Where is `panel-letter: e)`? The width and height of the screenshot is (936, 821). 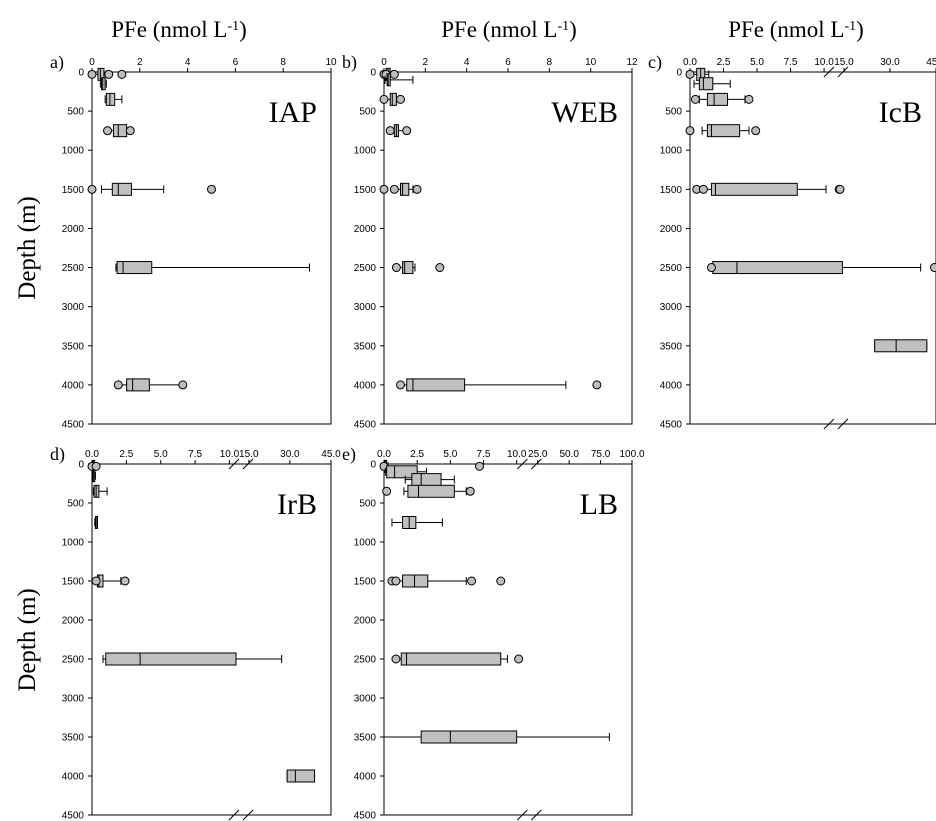
panel-letter: e) is located at coordinates (349, 454).